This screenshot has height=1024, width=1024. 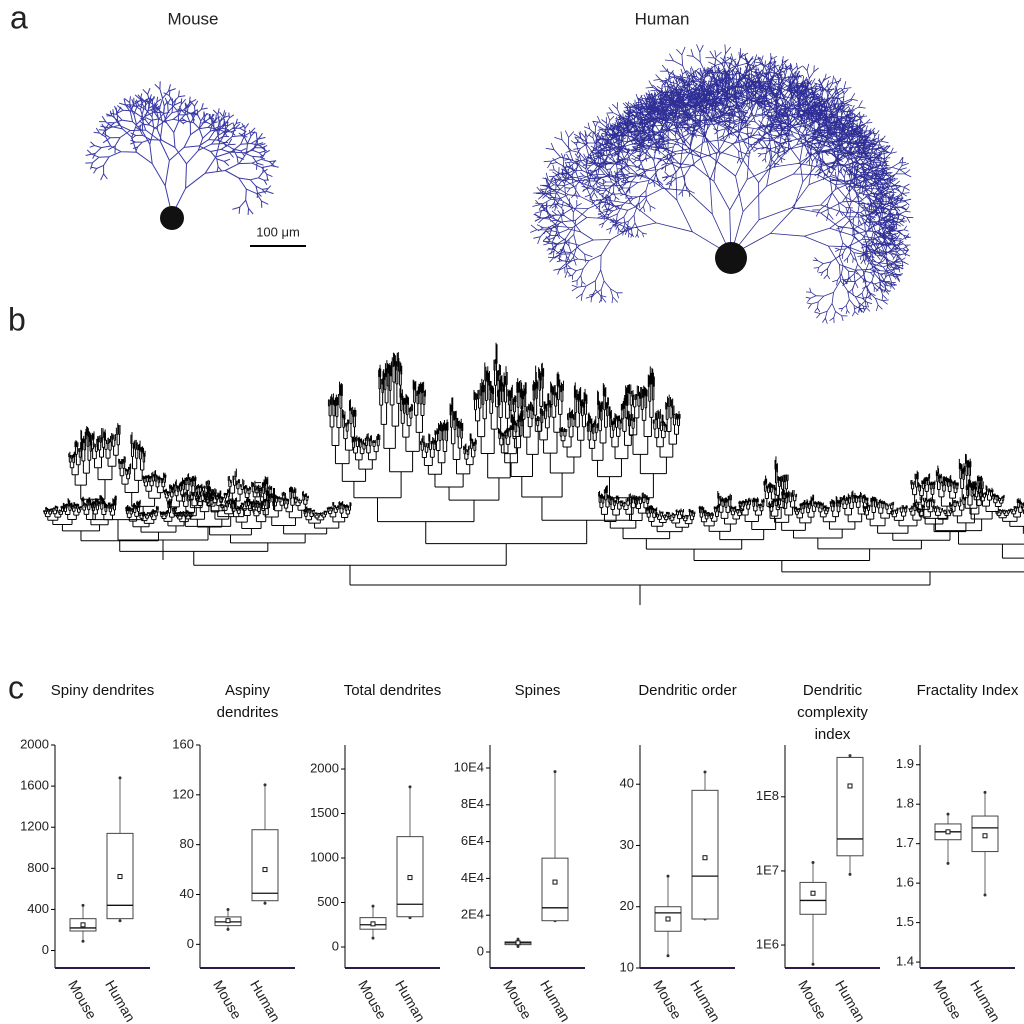 I want to click on y-tick-label: 1.6, so click(x=905, y=882).